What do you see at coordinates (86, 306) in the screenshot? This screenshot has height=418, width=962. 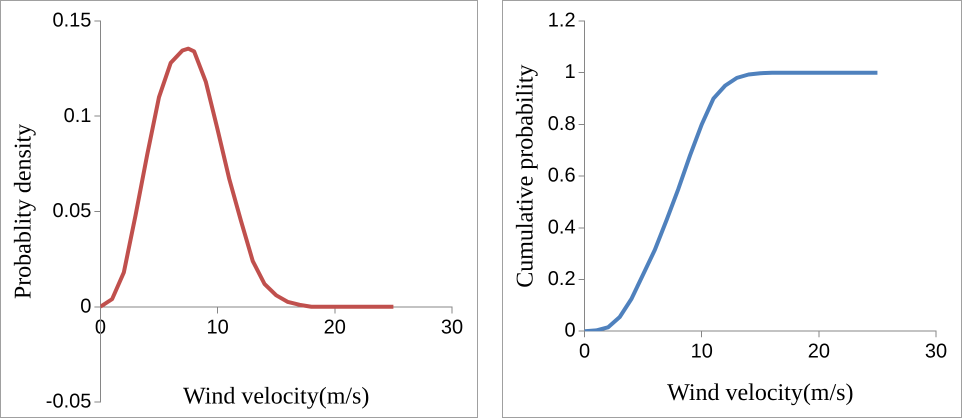 I see `y-tick-label: 0` at bounding box center [86, 306].